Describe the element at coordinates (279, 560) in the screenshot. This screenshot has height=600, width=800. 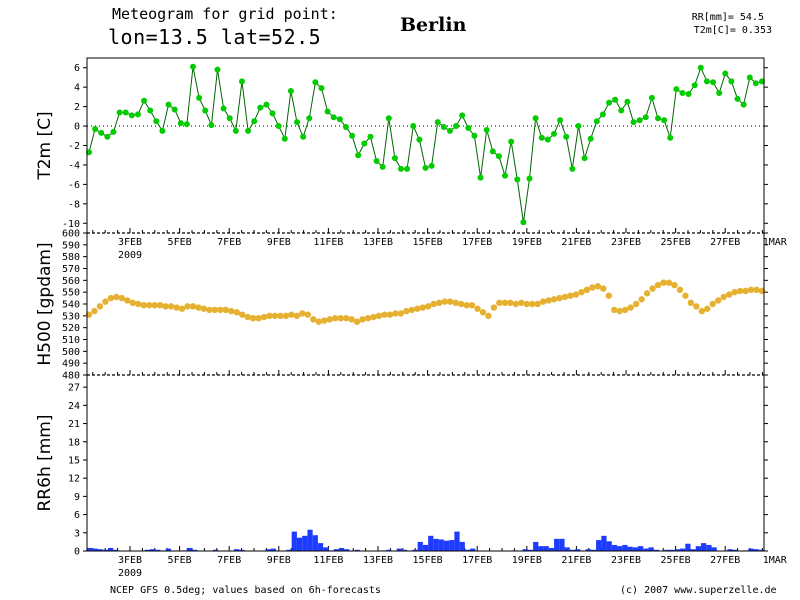
I see `x-tick-label: 9FEB` at that location.